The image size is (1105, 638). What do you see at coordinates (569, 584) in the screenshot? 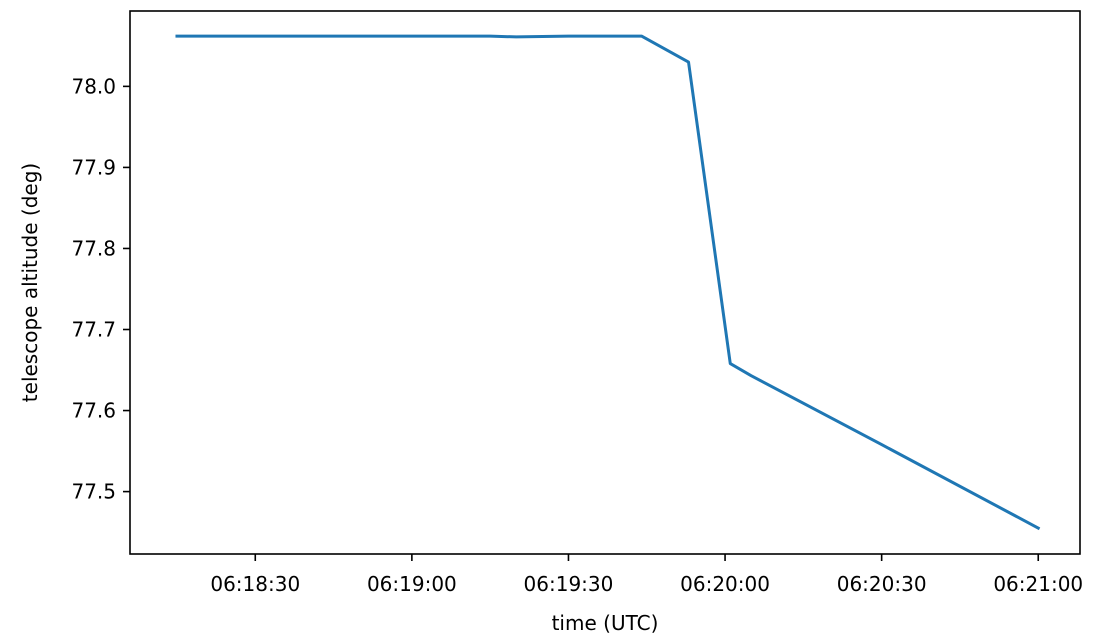
I see `x-tick-label: 06:19:30` at bounding box center [569, 584].